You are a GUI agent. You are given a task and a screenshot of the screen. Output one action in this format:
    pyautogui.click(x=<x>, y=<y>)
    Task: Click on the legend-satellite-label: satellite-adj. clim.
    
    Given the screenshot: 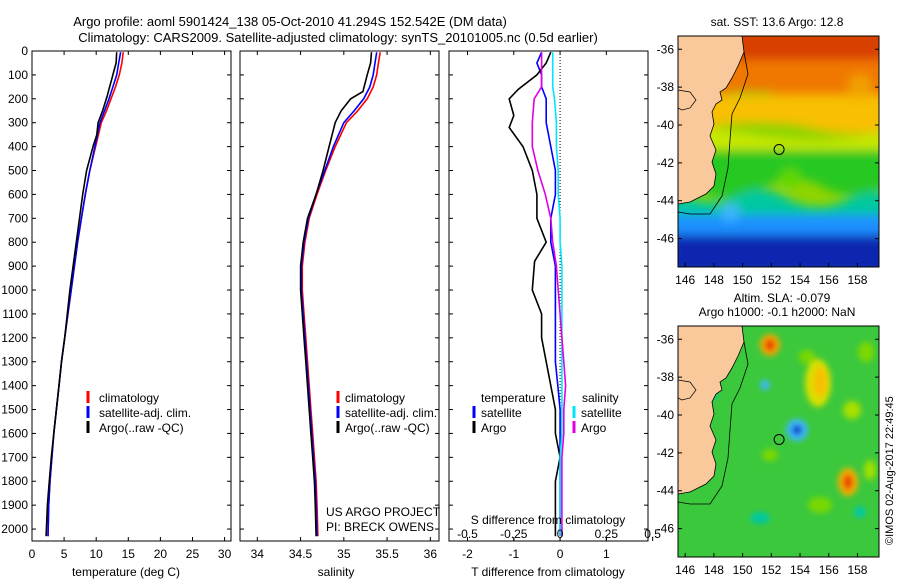 What is the action you would take?
    pyautogui.click(x=145, y=413)
    